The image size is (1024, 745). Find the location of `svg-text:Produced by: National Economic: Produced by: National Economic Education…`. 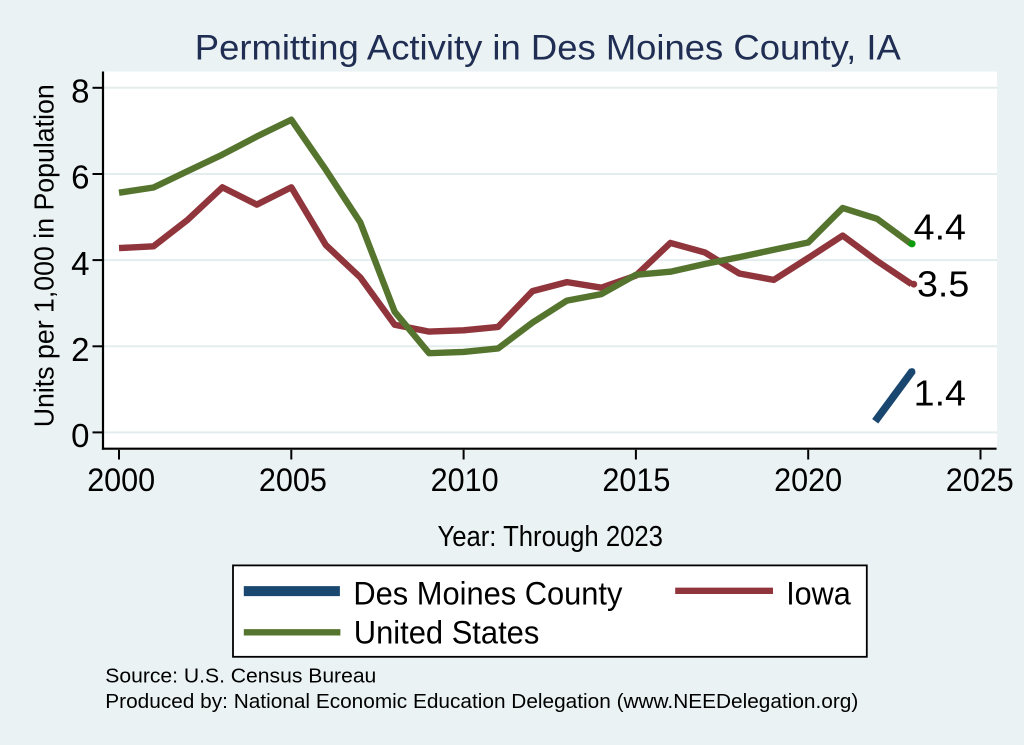

svg-text:Produced by: National Economic: Produced by: National Economic Education… is located at coordinates (481, 701).